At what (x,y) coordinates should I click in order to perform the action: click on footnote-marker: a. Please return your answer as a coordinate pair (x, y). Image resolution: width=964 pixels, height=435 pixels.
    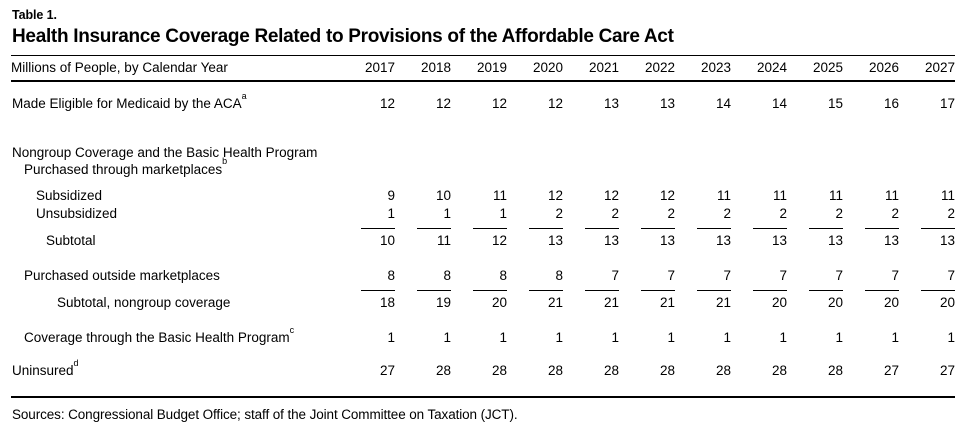
    Looking at the image, I should click on (244, 95).